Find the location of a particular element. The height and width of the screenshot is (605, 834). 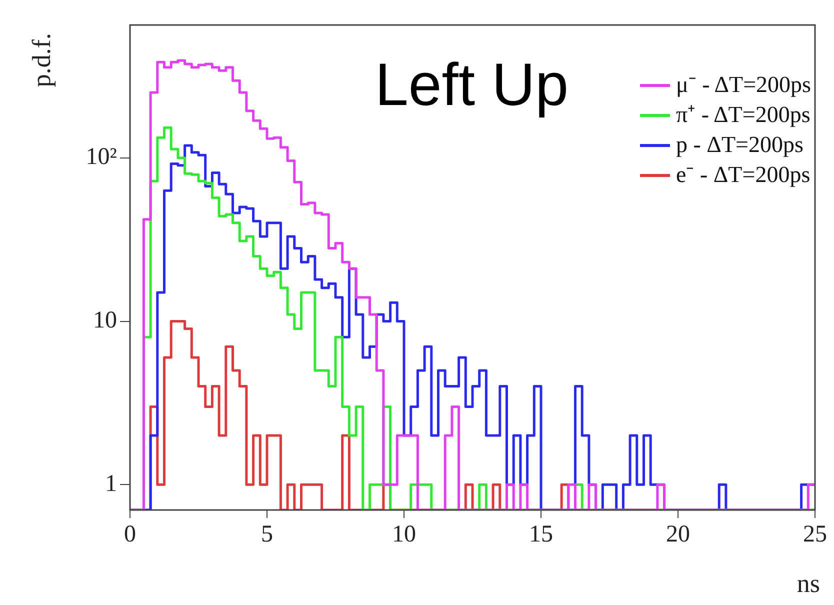

y-tick-label: 10 is located at coordinates (105, 321).